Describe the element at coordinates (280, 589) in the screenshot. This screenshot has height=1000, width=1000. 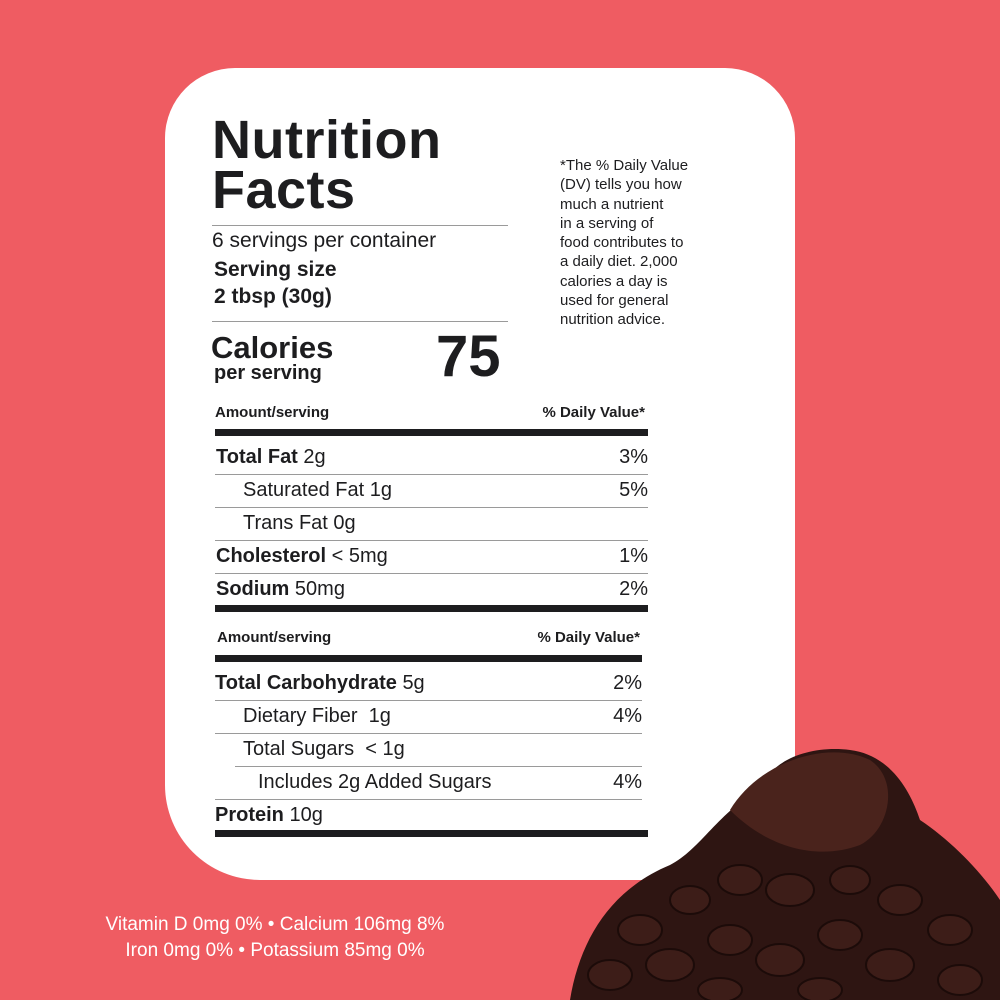
I see `nutrient-sodium: Sodium 50mg` at that location.